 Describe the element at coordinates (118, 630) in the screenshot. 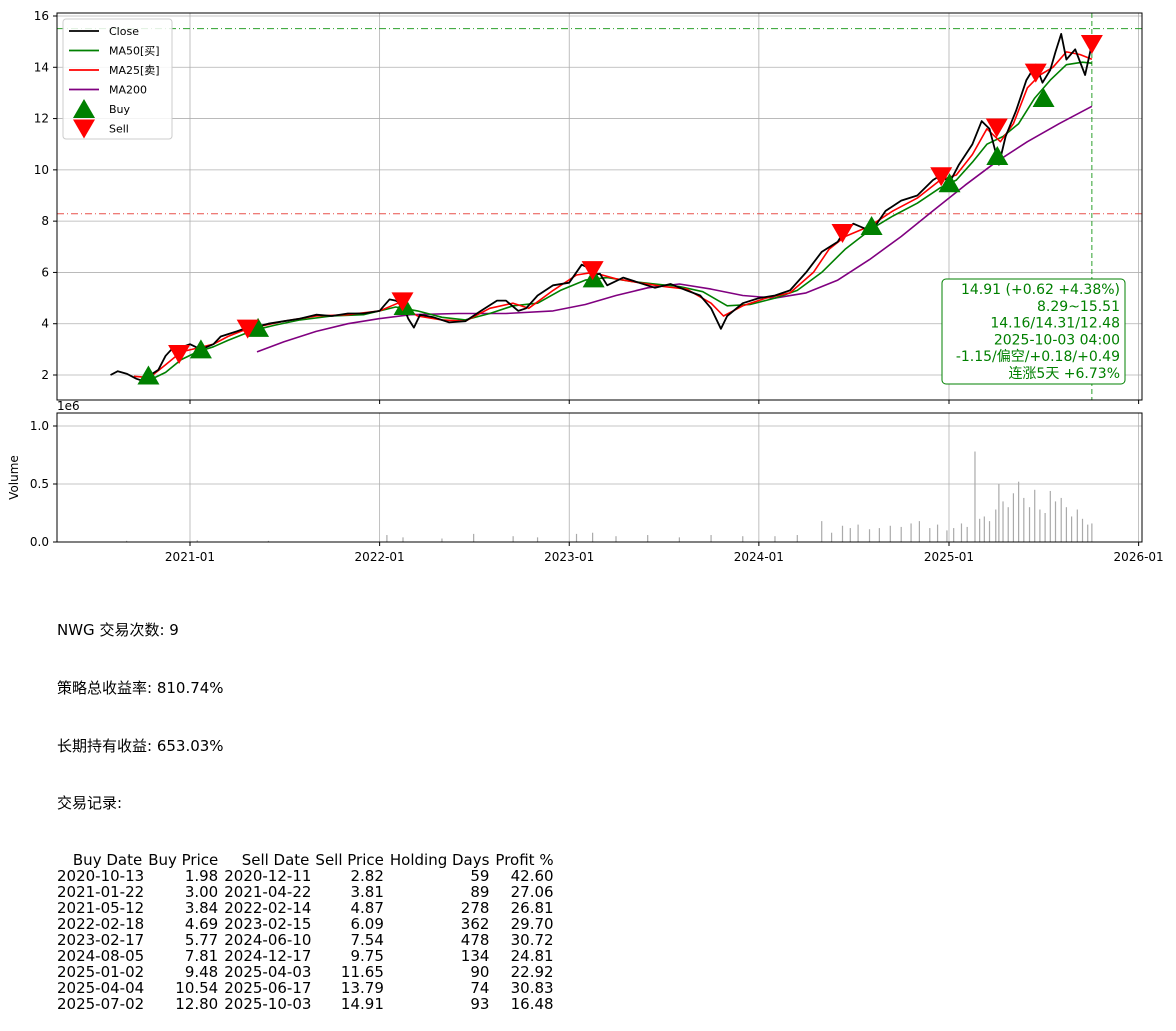

I see `trade-count: NWG 交易次数: 9` at that location.